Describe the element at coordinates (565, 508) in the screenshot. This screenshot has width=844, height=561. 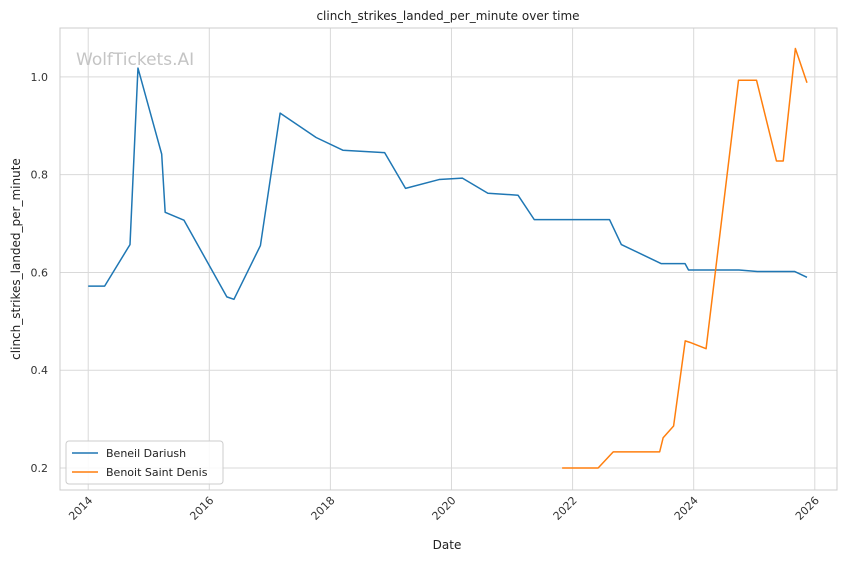
I see `x-tick-label: 2022` at that location.